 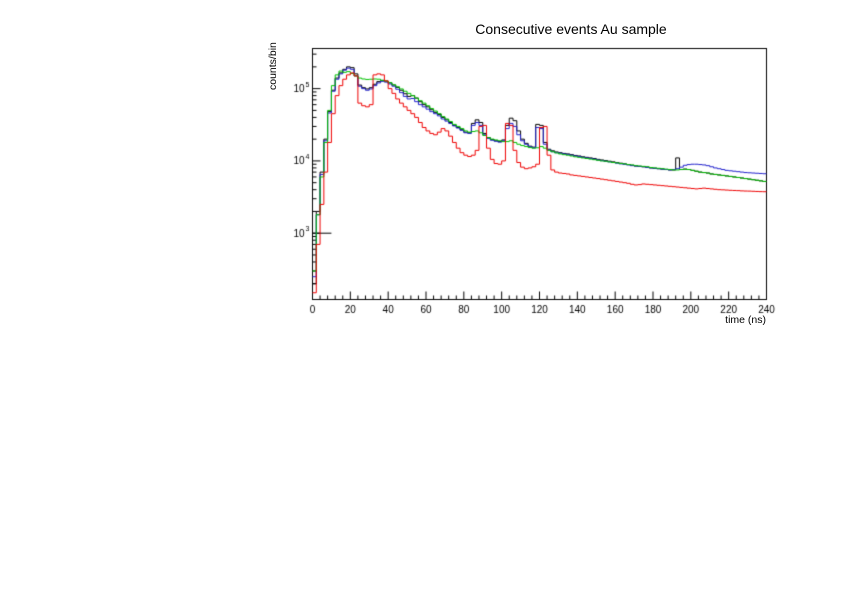 I want to click on y-axis-label: counts/bin, so click(x=273, y=66).